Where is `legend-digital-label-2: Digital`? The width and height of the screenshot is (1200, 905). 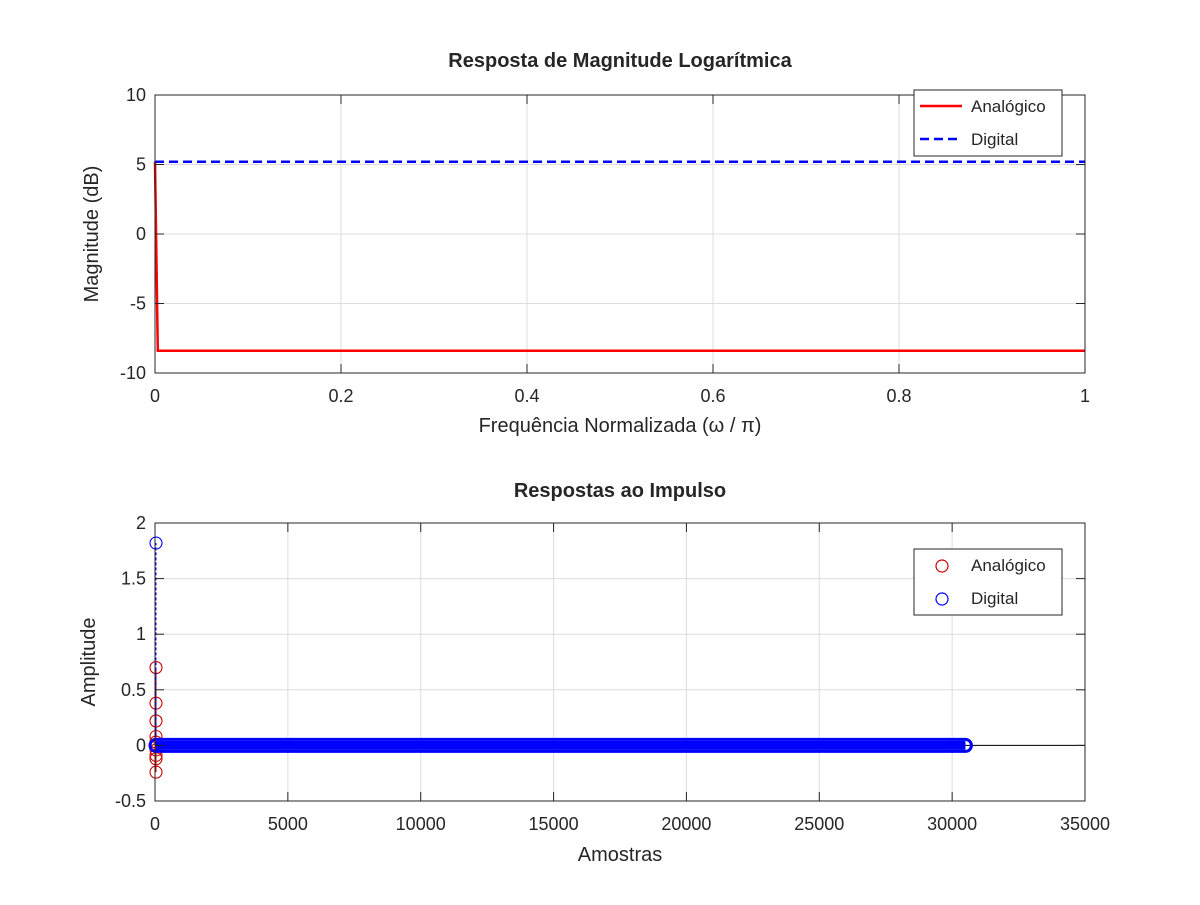
legend-digital-label-2: Digital is located at coordinates (994, 598).